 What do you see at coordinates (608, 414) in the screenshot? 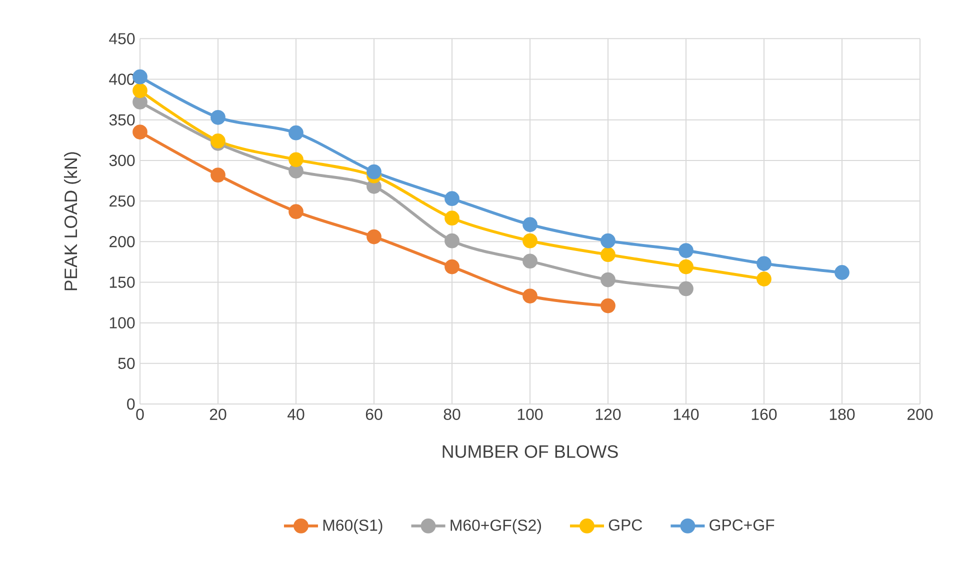
I see `x-tick-label: 120` at bounding box center [608, 414].